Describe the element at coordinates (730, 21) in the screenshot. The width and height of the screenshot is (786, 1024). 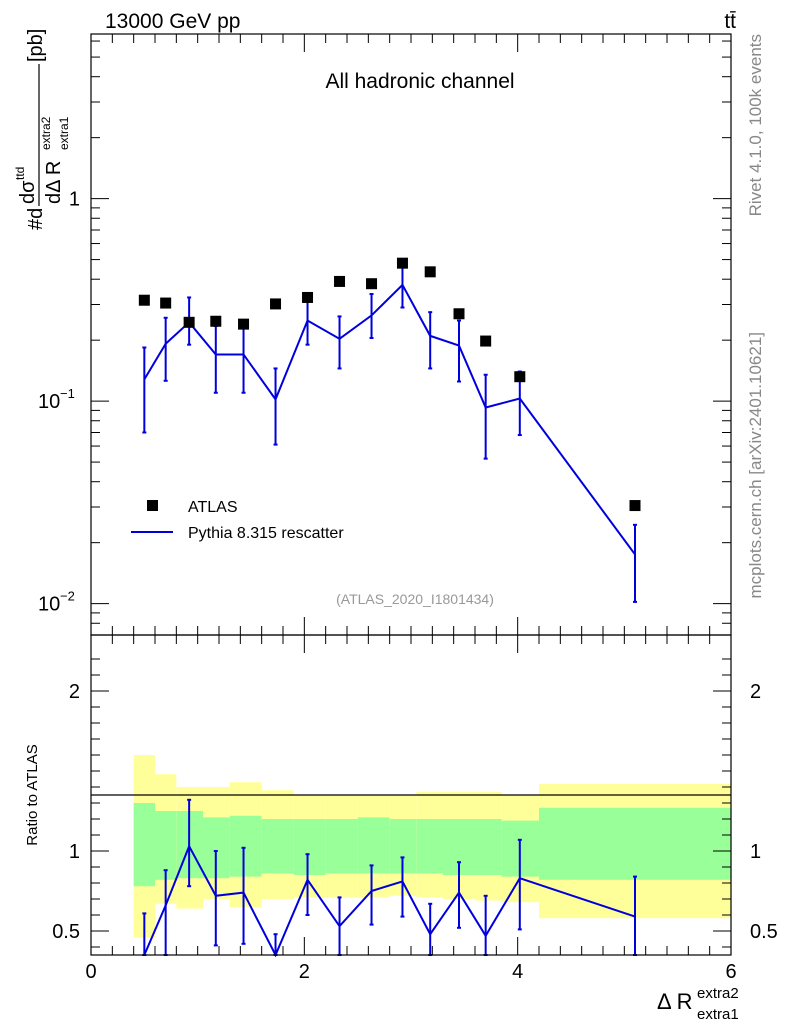
I see `header-process-label: tt̄` at that location.